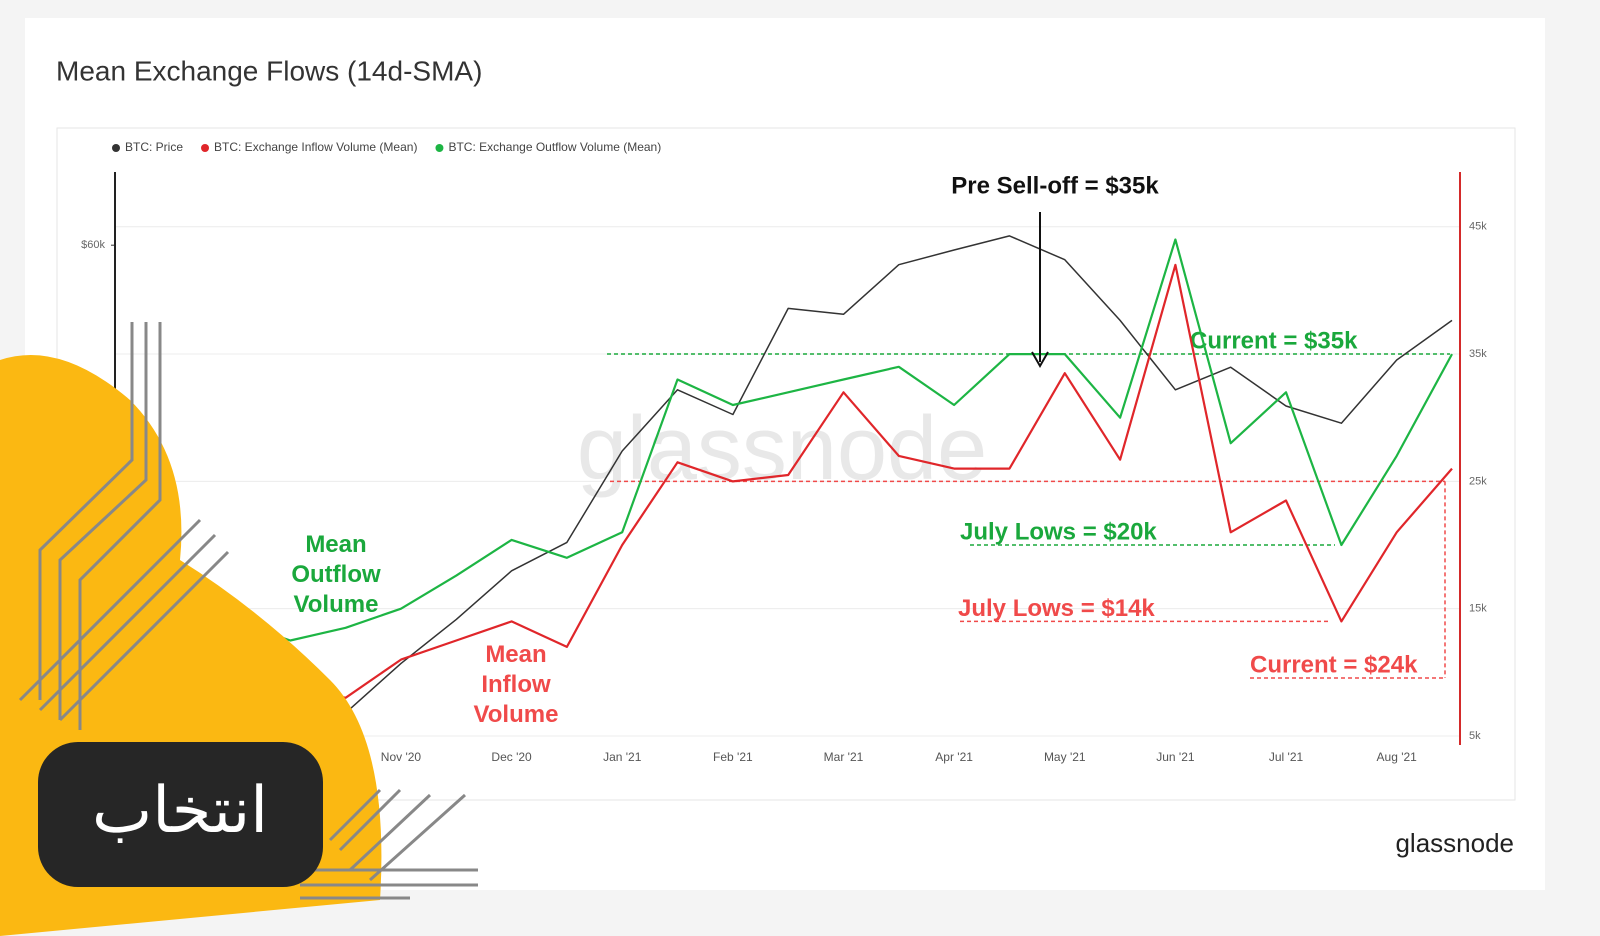 This screenshot has width=1600, height=936. Describe the element at coordinates (1478, 354) in the screenshot. I see `y2-tick-label: 35k` at that location.